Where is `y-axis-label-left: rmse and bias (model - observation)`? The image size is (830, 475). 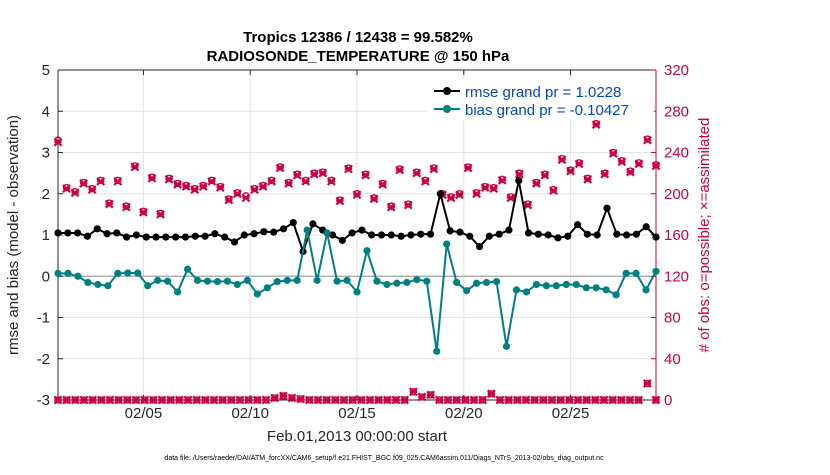 y-axis-label-left: rmse and bias (model - observation) is located at coordinates (13, 235).